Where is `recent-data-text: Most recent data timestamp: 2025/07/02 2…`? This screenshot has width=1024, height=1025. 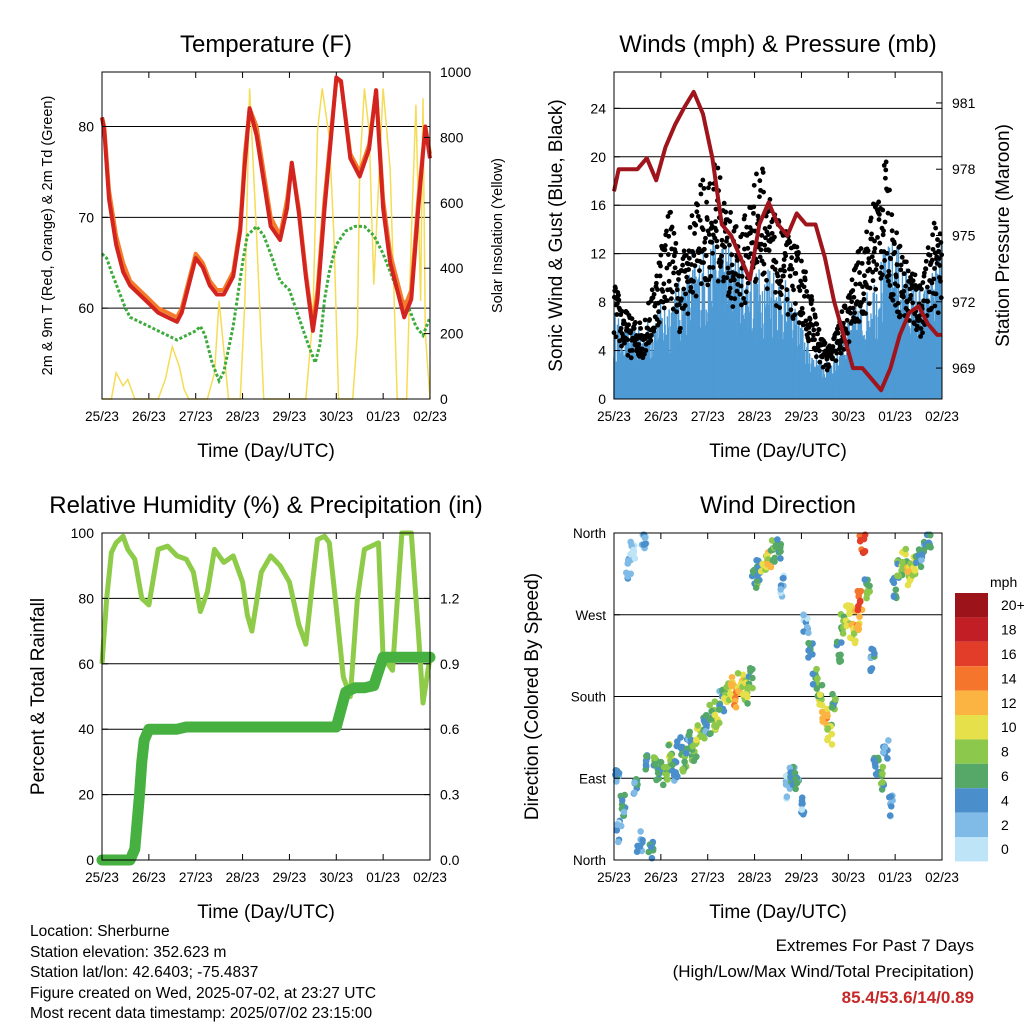
recent-data-text: Most recent data timestamp: 2025/07/02 2… is located at coordinates (201, 1013).